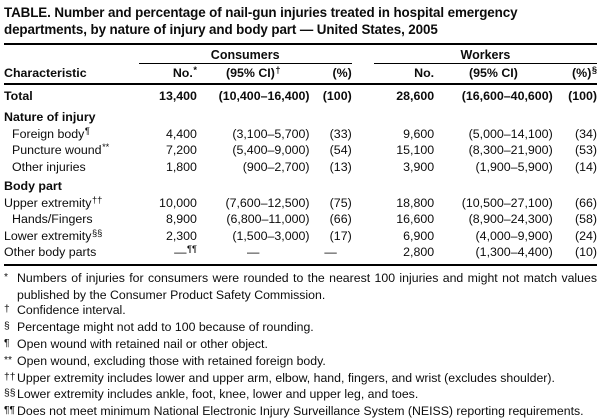  I want to click on consumers-pct-cell: (33), so click(340, 133).